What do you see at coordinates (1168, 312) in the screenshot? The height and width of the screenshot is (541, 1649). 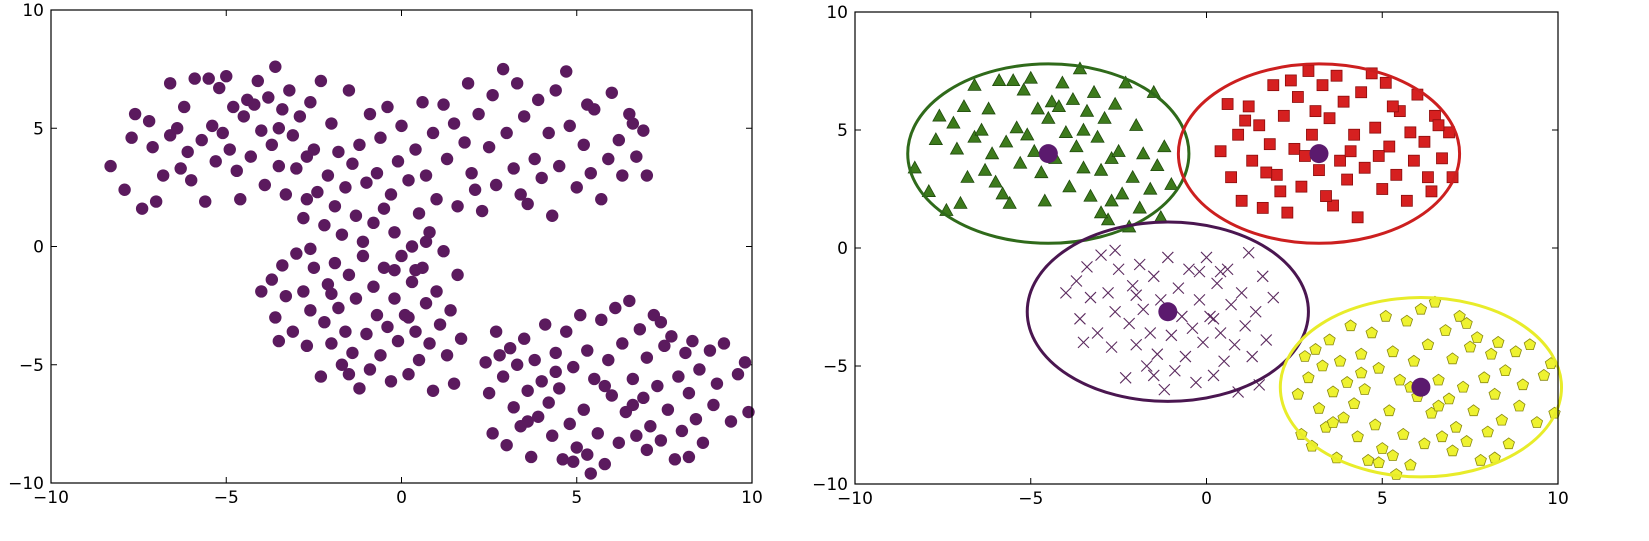 I see `cluster-centroid` at bounding box center [1168, 312].